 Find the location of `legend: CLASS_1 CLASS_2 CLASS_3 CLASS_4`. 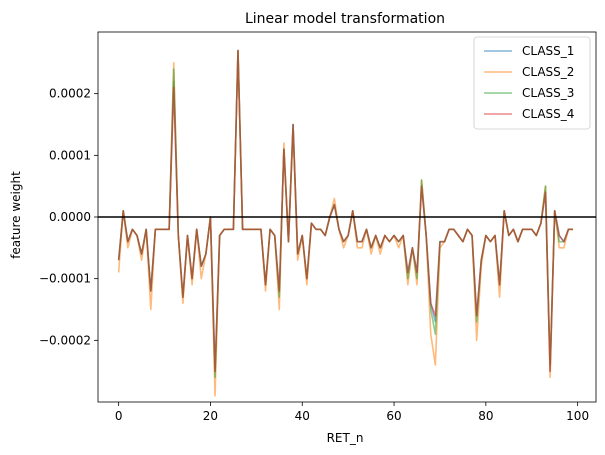

legend: CLASS_1 CLASS_2 CLASS_3 CLASS_4 is located at coordinates (532, 83).